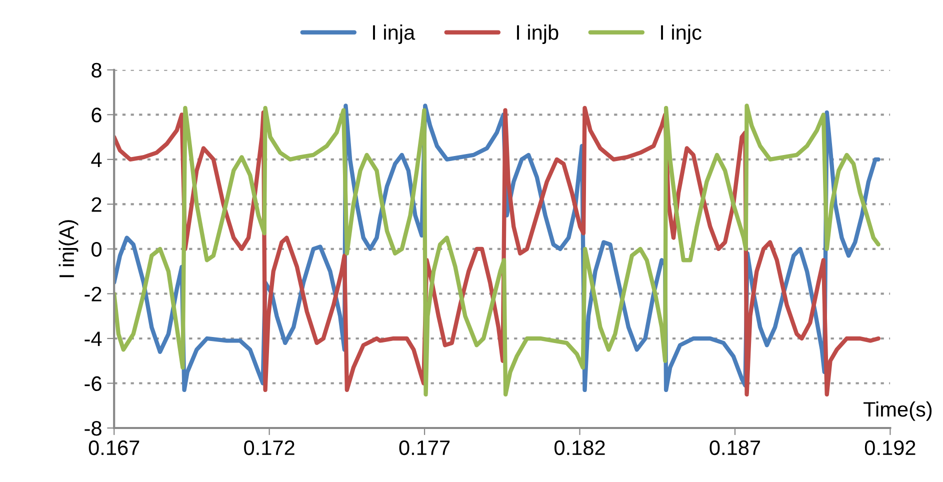 The image size is (943, 482). I want to click on x-tick-label: 0.177, so click(424, 448).